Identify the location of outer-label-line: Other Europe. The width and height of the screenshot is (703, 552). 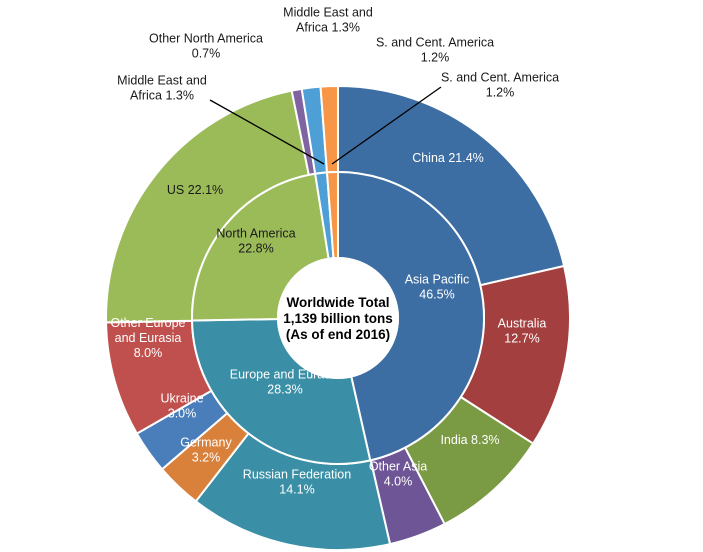
(147, 323).